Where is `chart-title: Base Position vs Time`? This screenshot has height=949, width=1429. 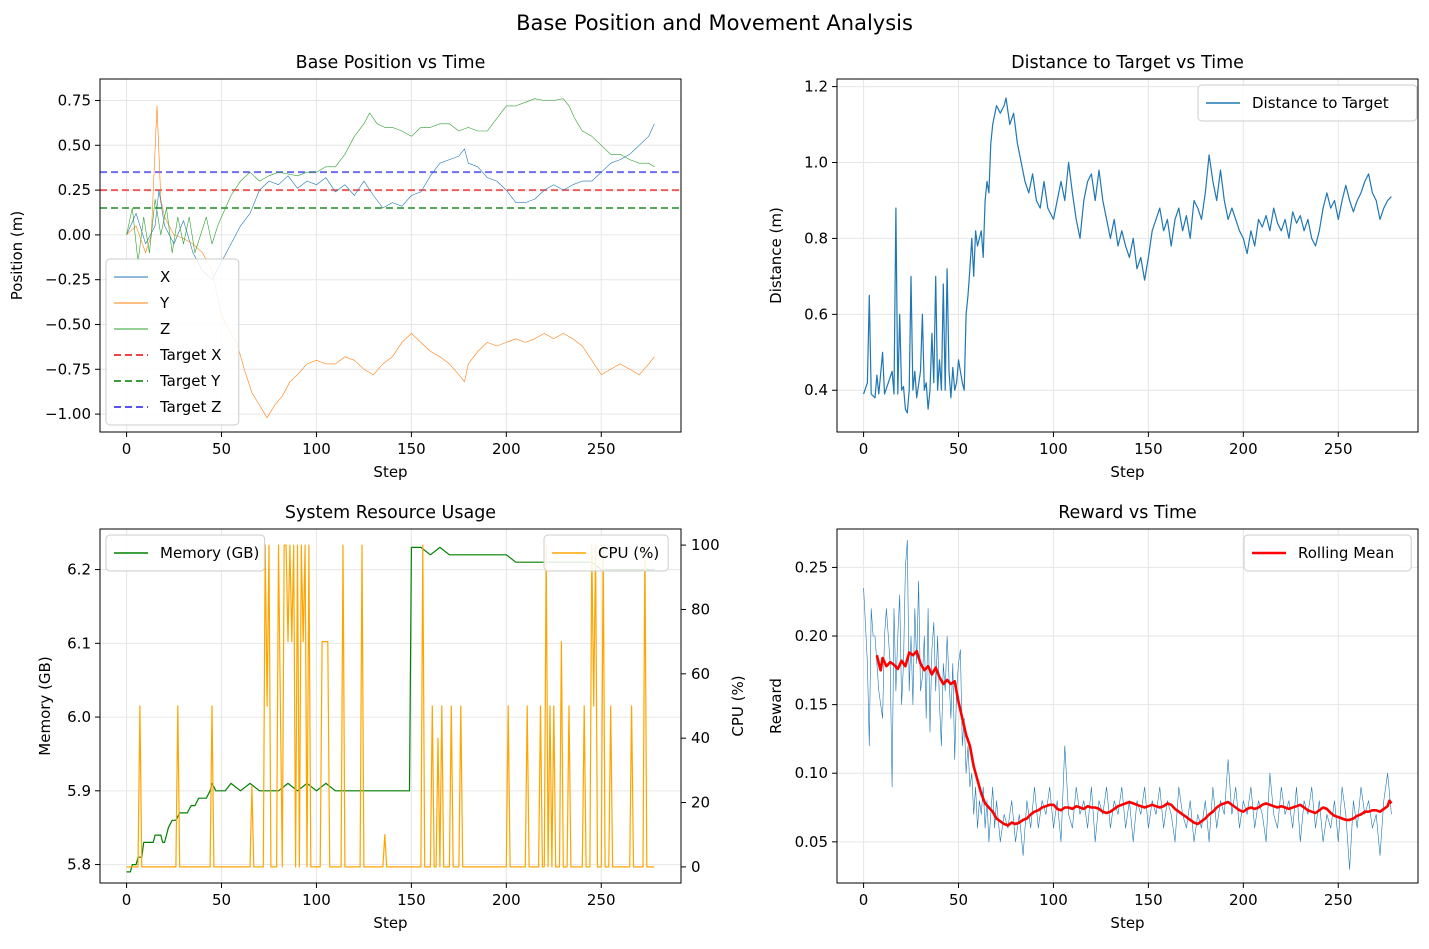
chart-title: Base Position vs Time is located at coordinates (391, 63).